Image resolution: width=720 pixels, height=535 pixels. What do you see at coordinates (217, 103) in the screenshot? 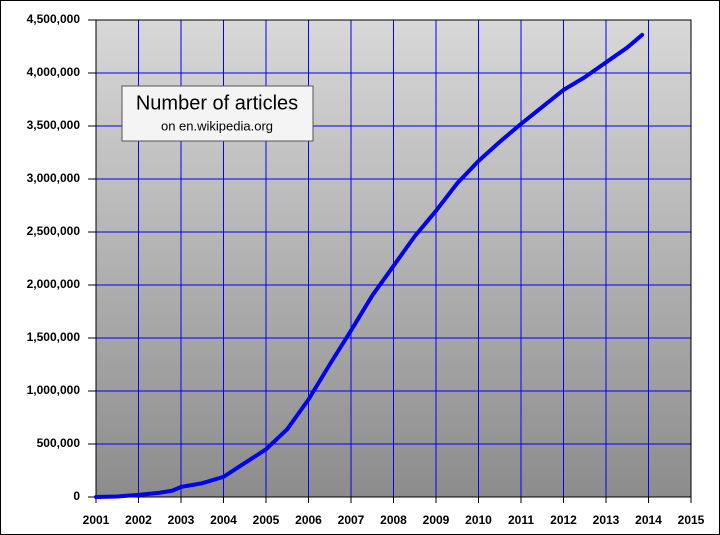
I see `annotation-title: Number of articles` at bounding box center [217, 103].